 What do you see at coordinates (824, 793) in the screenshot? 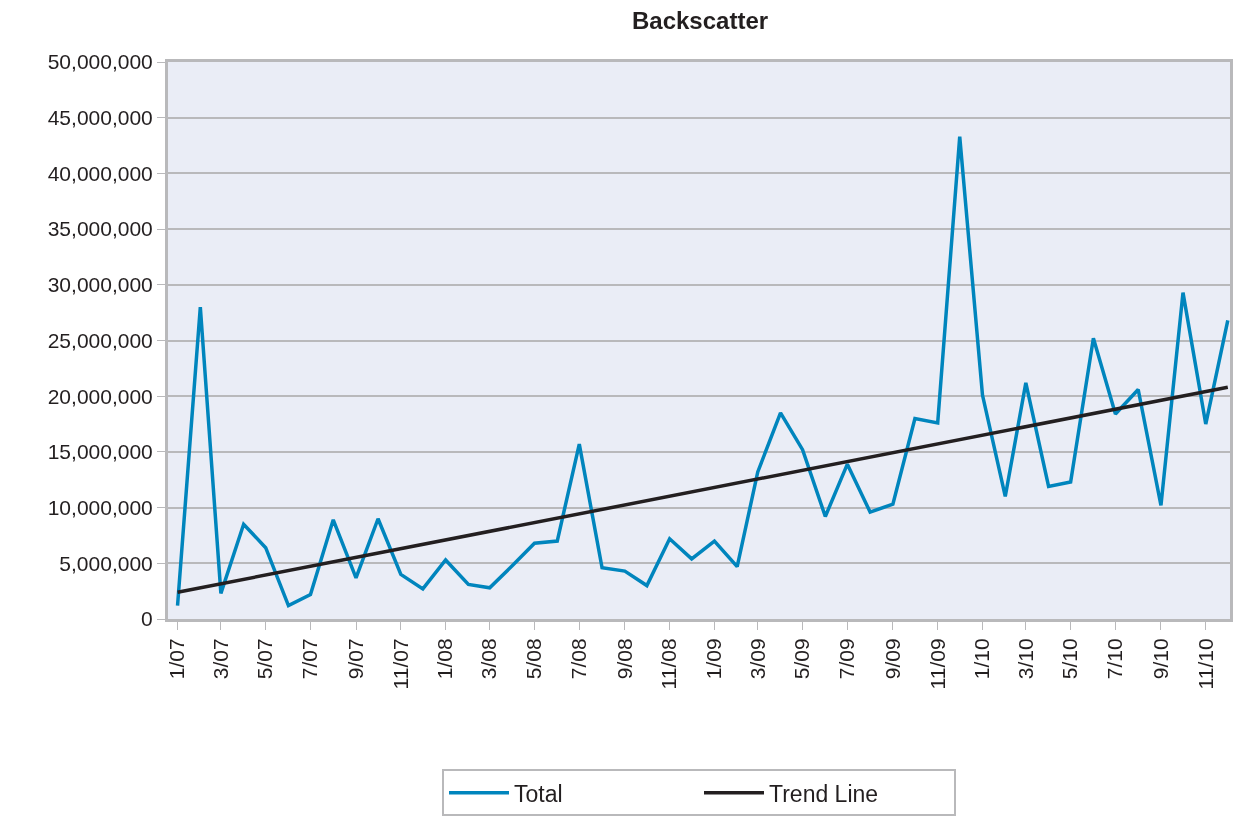
I see `legend-label: Trend Line` at bounding box center [824, 793].